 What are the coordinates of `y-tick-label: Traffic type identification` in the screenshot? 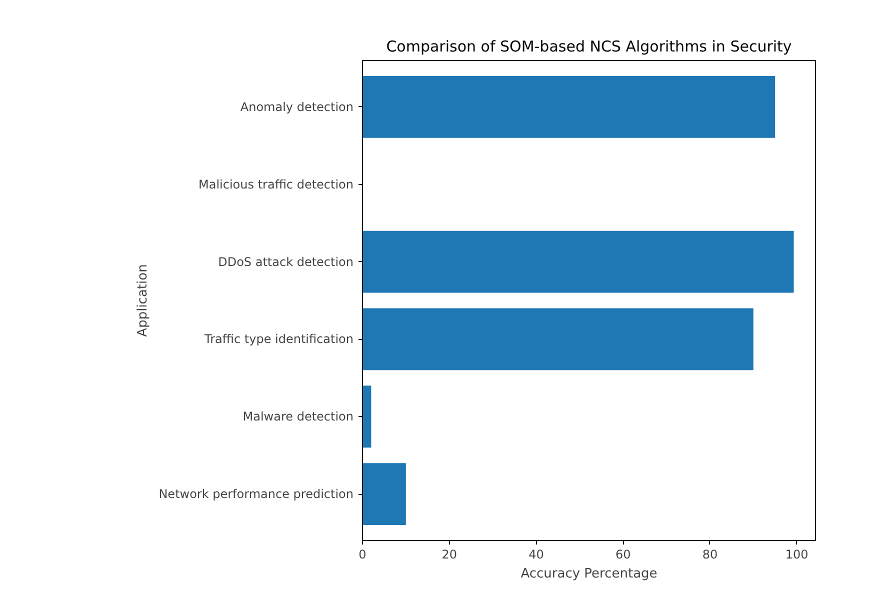 It's located at (279, 339).